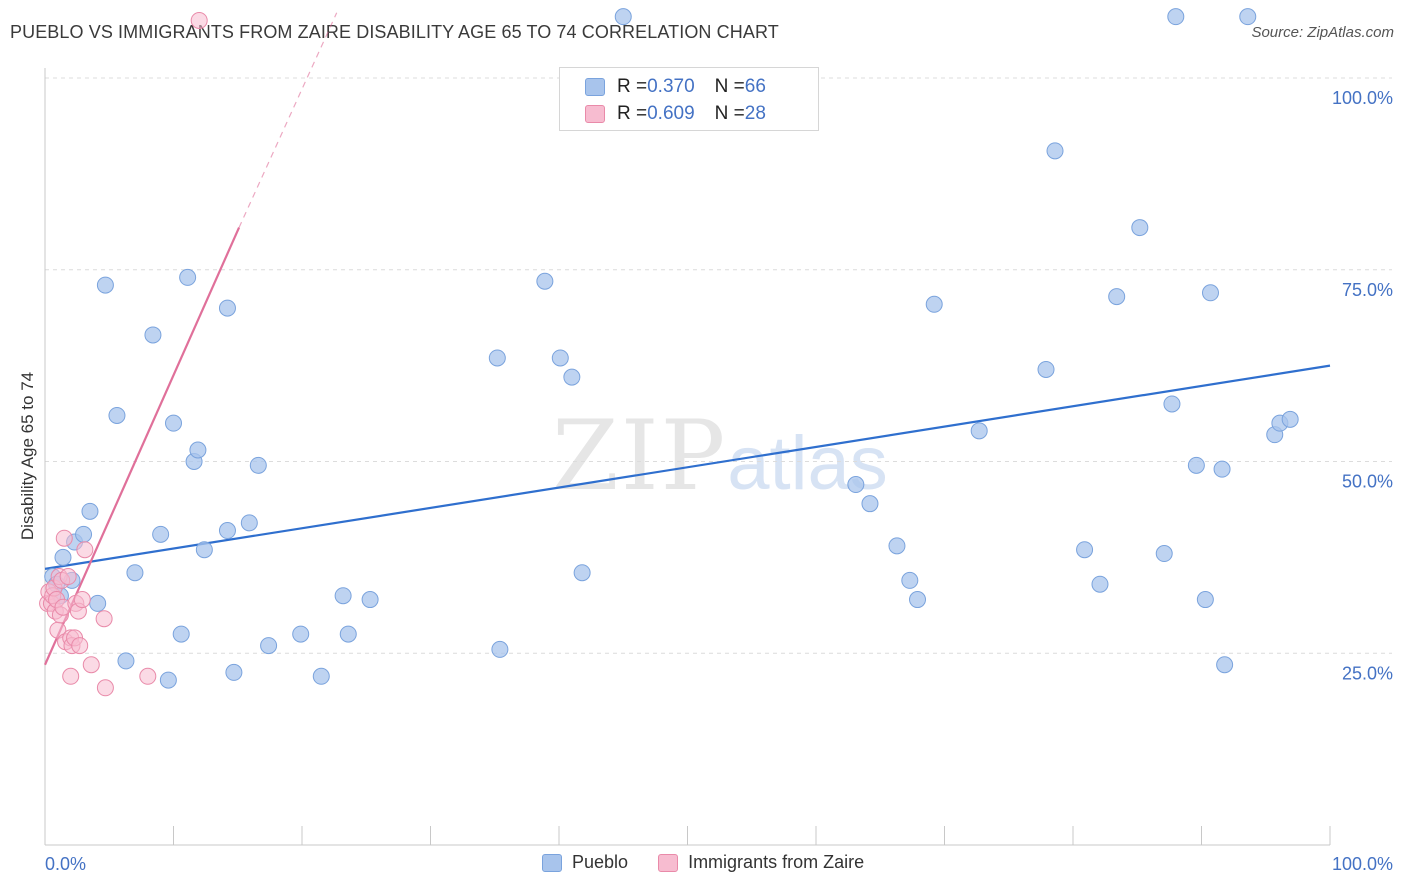 This screenshot has width=1406, height=892. I want to click on legend-label-zaire: Immigrants from Zaire, so click(776, 862).